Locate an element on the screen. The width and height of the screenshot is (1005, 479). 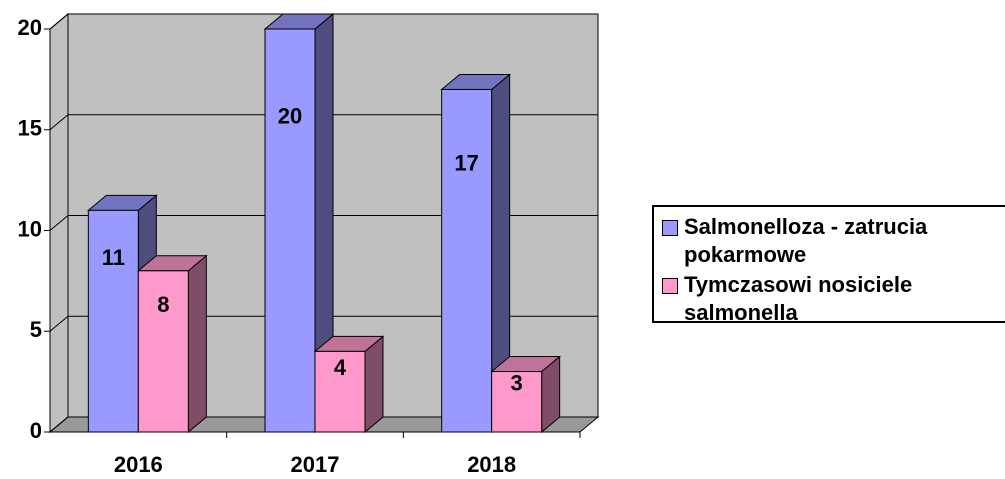
y-tick-label: 20 is located at coordinates (30, 27).